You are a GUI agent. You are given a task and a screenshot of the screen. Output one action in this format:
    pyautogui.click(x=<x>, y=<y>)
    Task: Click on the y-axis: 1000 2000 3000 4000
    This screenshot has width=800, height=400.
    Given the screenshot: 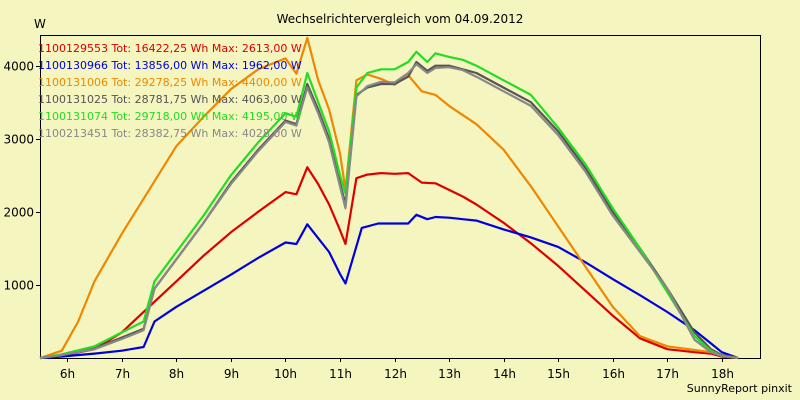 What is the action you would take?
    pyautogui.click(x=21, y=176)
    